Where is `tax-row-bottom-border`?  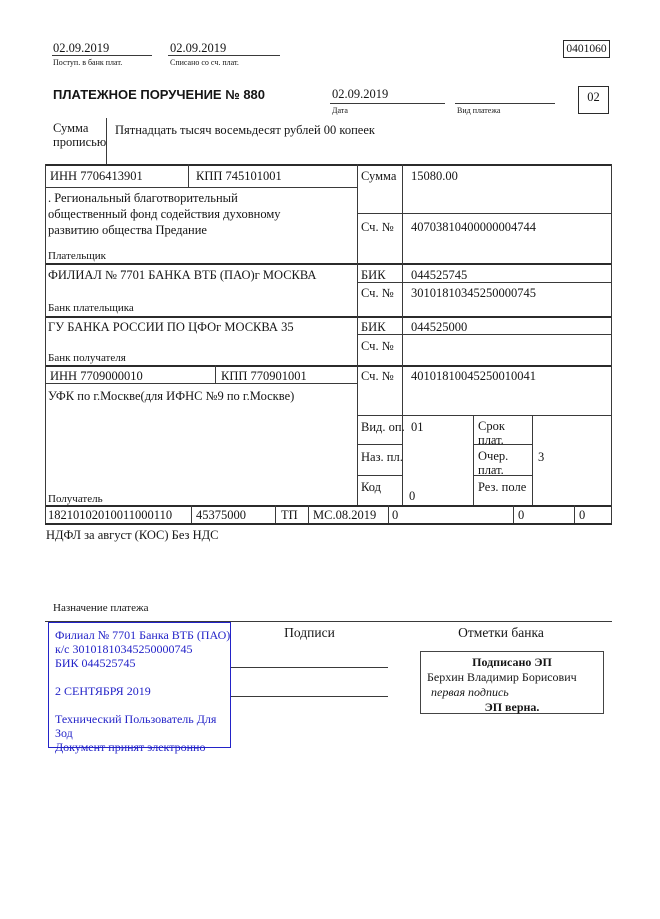
tax-row-bottom-border is located at coordinates (328, 524).